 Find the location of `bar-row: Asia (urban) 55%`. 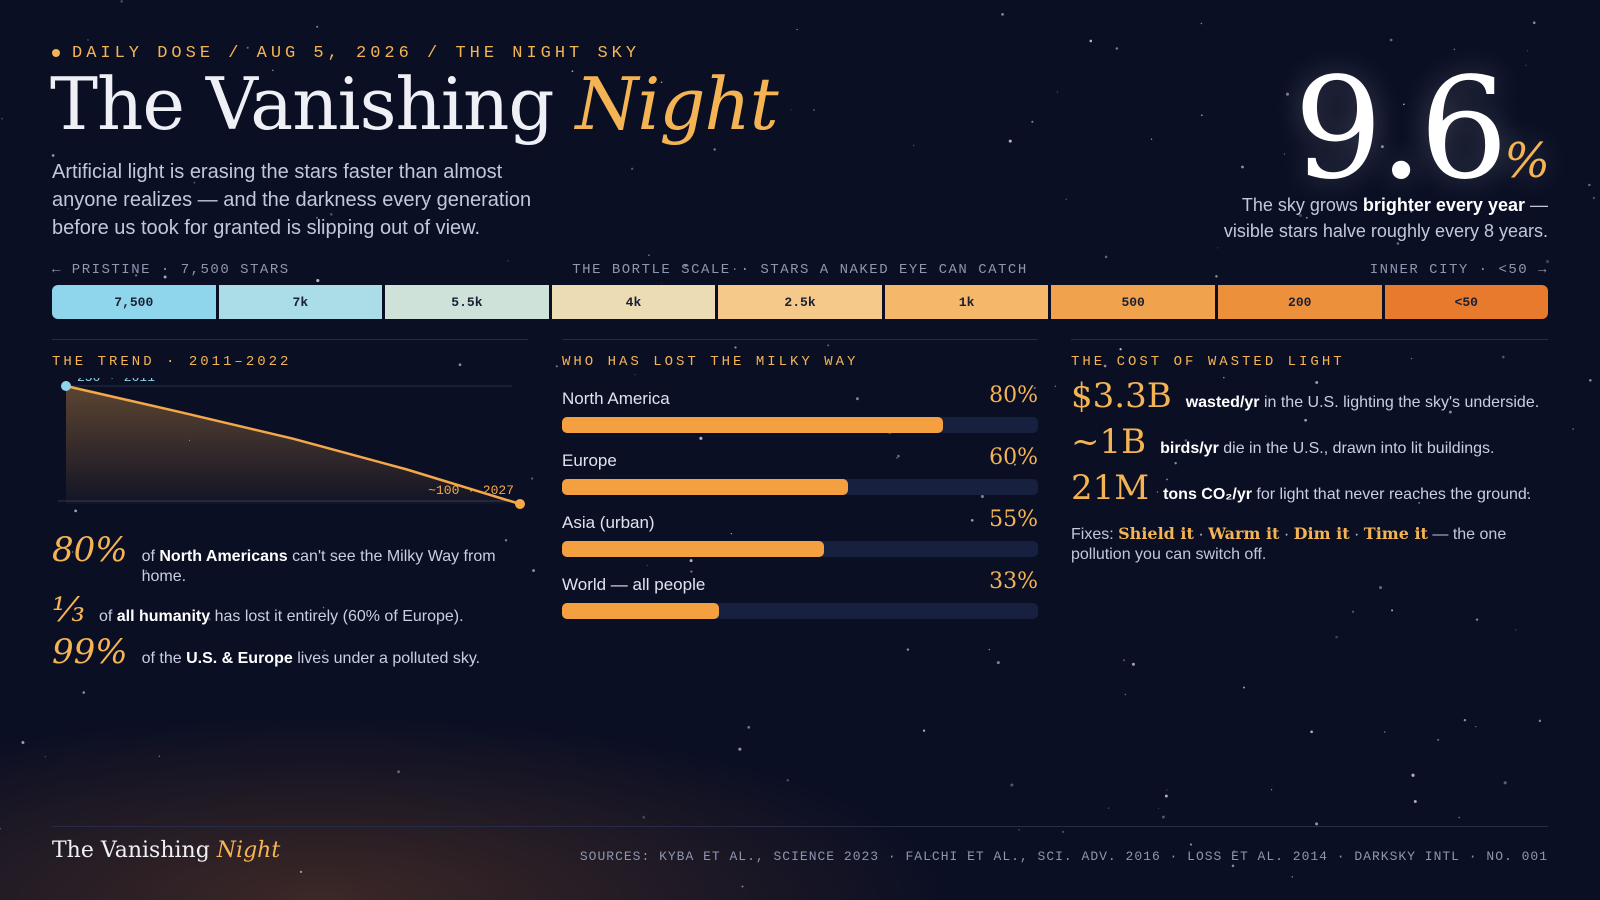

bar-row: Asia (urban) 55% is located at coordinates (800, 532).